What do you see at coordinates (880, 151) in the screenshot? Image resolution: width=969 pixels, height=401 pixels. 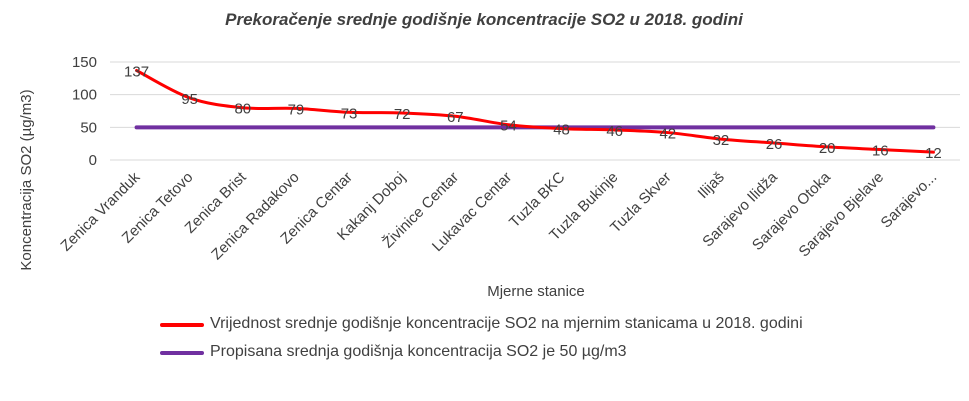 I see `data-label: 16` at bounding box center [880, 151].